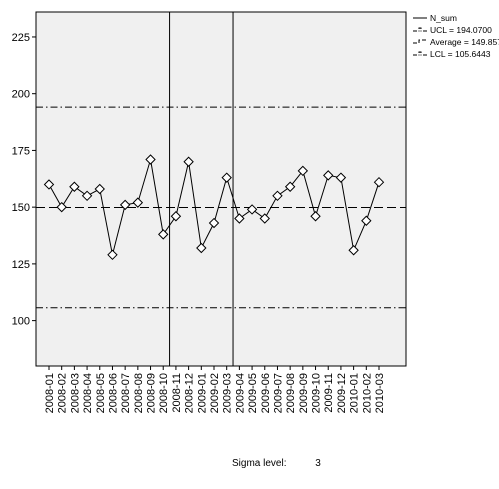 This screenshot has height=489, width=499. Describe the element at coordinates (177, 393) in the screenshot. I see `x-tick-label: 2008-11` at that location.